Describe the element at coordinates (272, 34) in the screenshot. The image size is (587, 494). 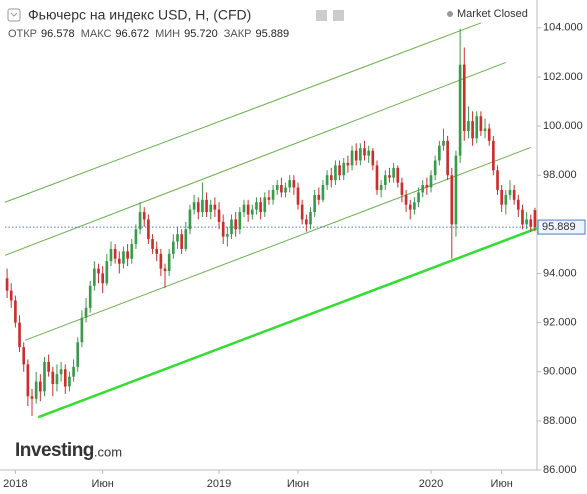
I see `ohlc-value: 95.889` at that location.